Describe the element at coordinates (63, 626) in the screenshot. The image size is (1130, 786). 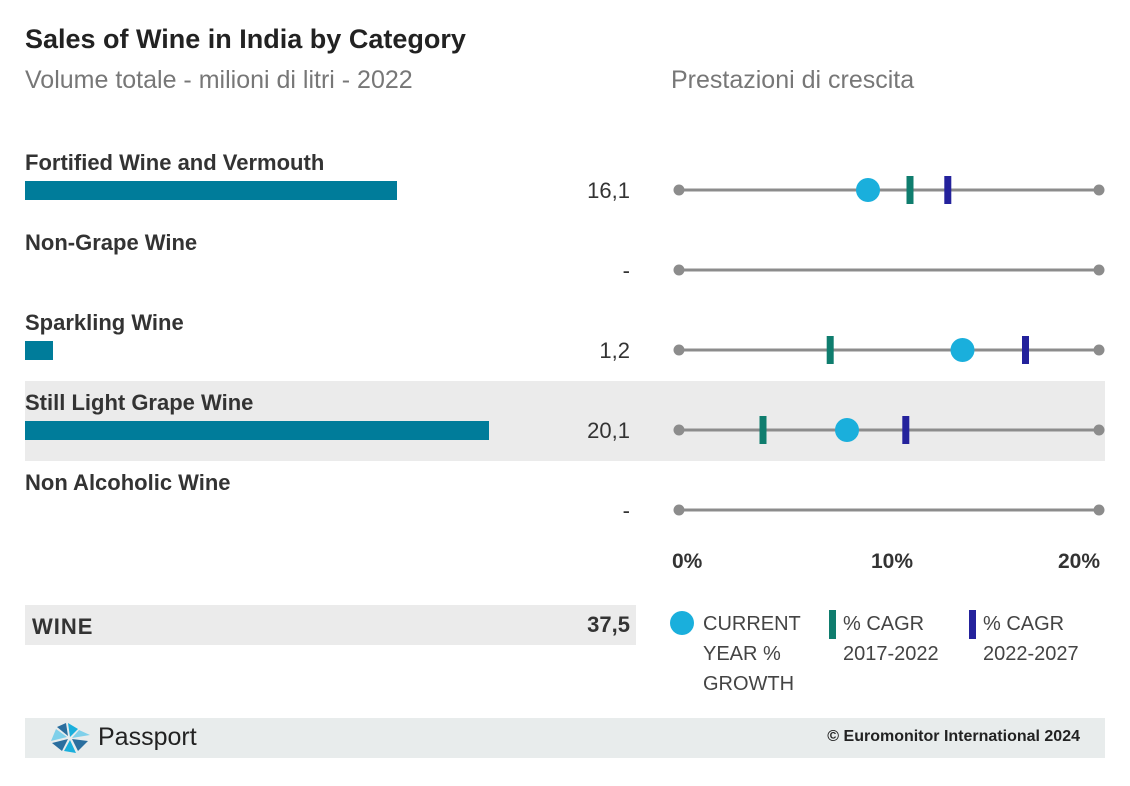
I see `total-label: WINE` at that location.